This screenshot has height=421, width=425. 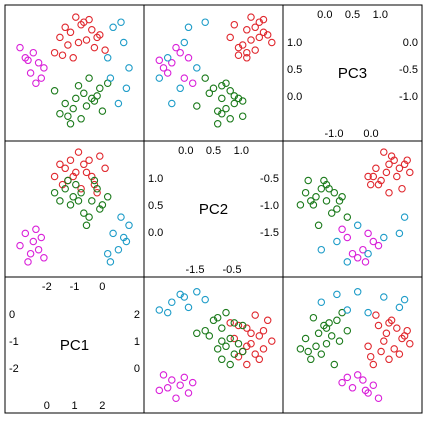 I want to click on point-magenta-37-r0c1, so click(x=172, y=63).